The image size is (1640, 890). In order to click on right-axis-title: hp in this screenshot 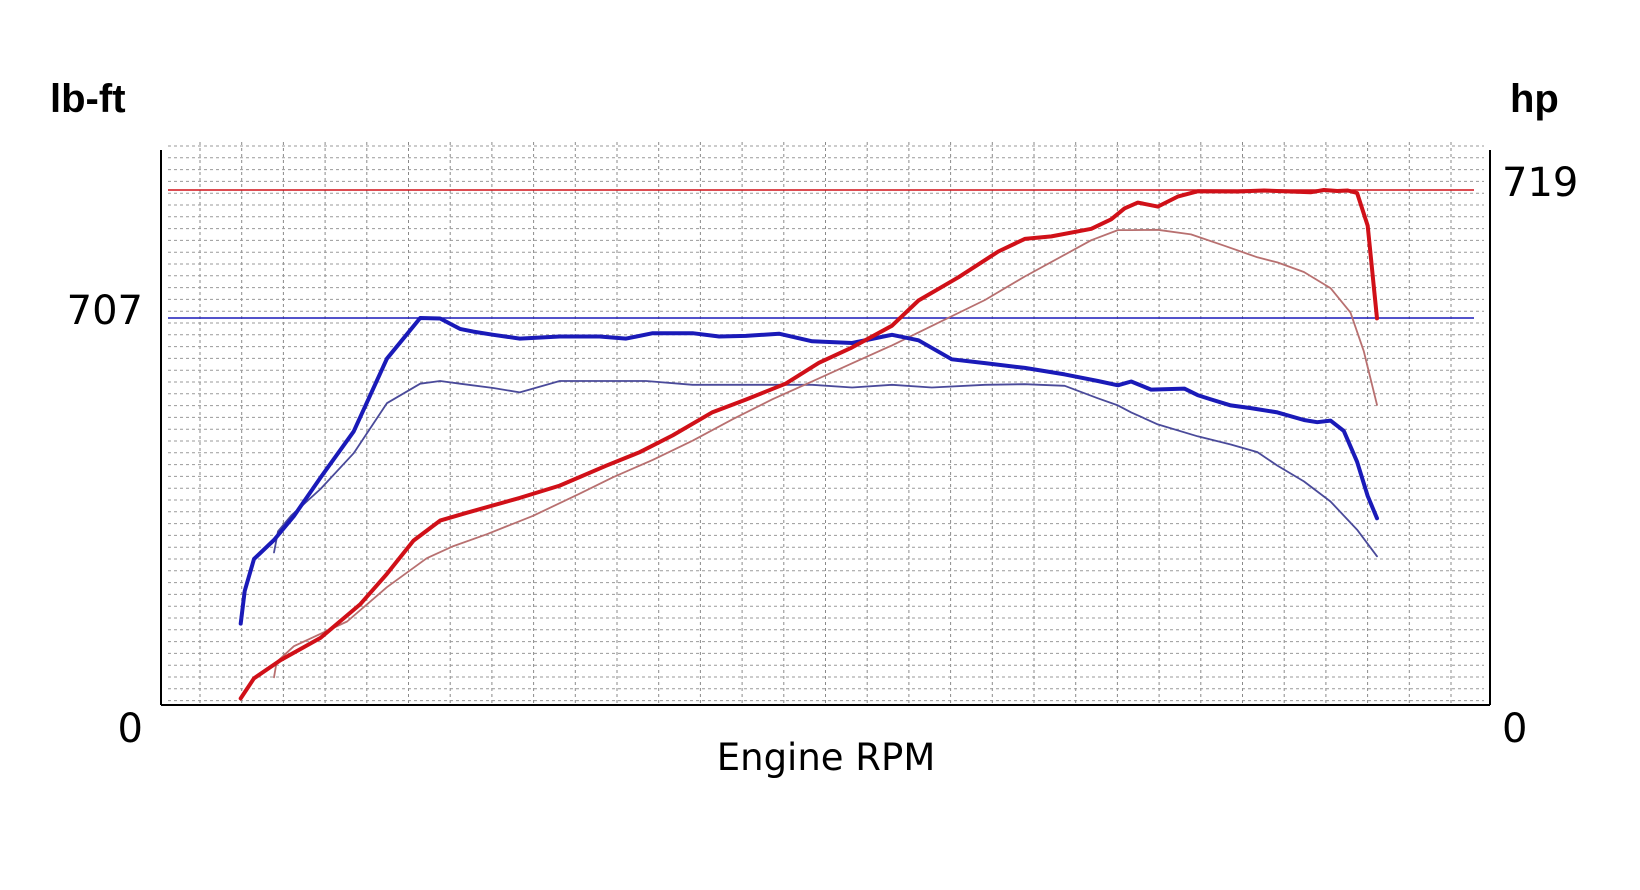, I will do `click(1534, 99)`.